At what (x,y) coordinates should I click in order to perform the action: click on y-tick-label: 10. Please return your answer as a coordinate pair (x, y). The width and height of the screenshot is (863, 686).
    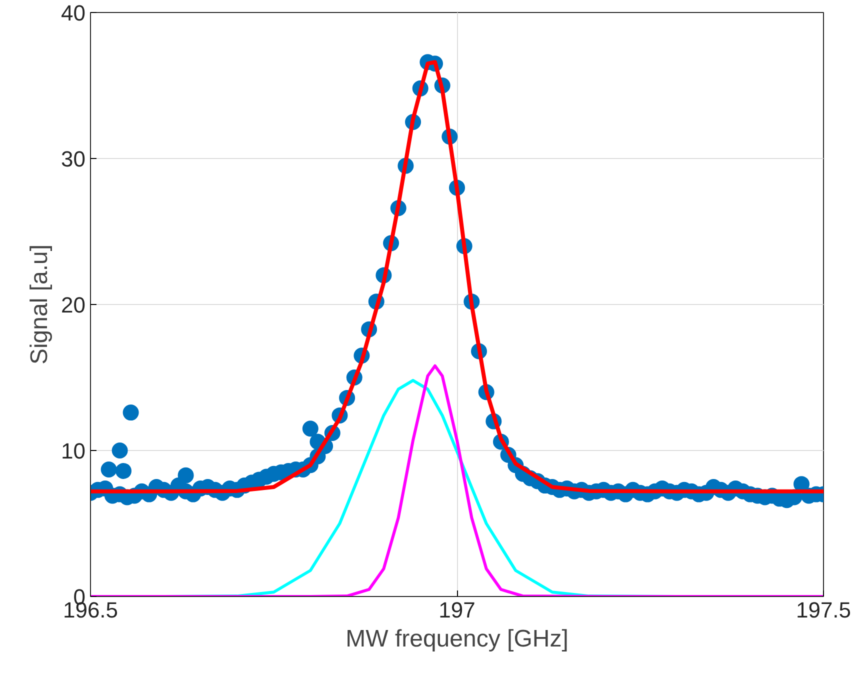
    Looking at the image, I should click on (73, 451).